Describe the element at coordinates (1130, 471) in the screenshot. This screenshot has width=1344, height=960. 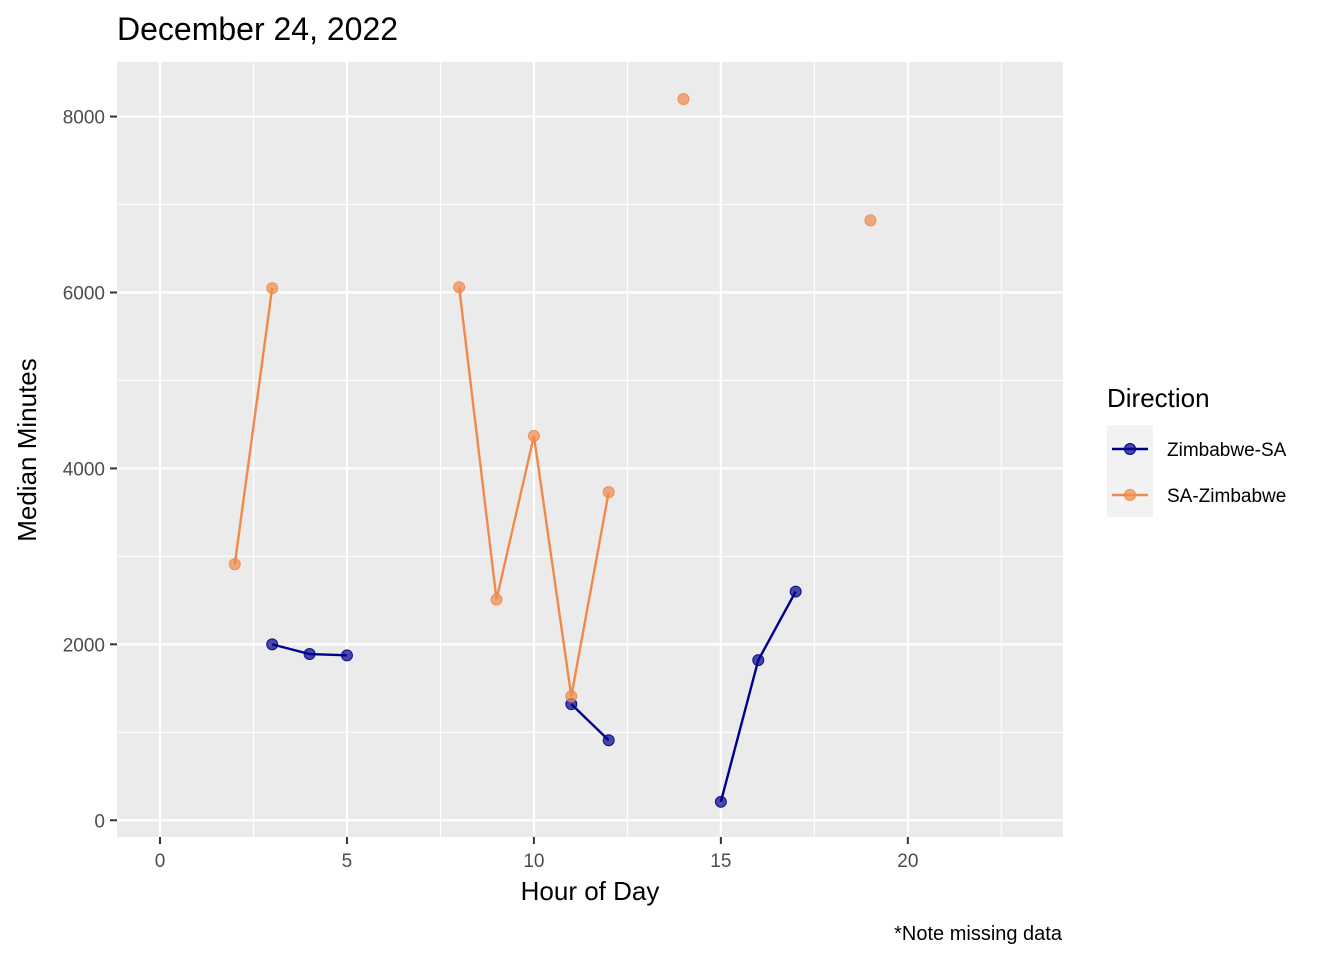
I see `legend-key-background` at that location.